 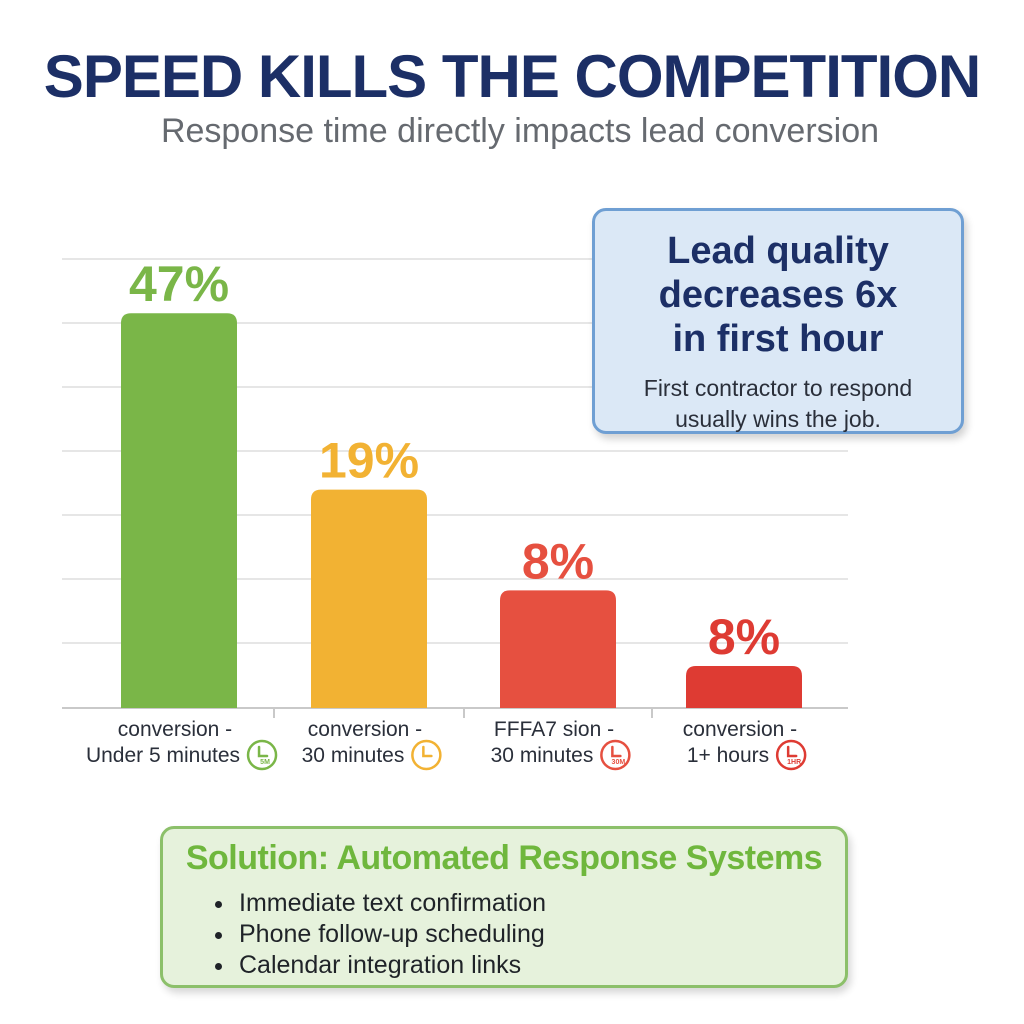 I want to click on bar-value-label: 47%, so click(x=179, y=284).